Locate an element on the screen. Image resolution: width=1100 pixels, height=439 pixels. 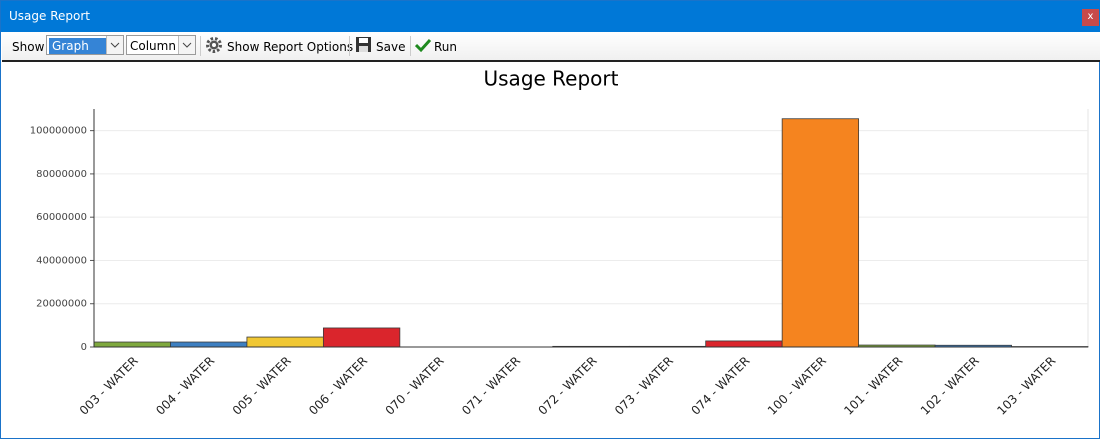
y-tick-label: 40000000 is located at coordinates (61, 260).